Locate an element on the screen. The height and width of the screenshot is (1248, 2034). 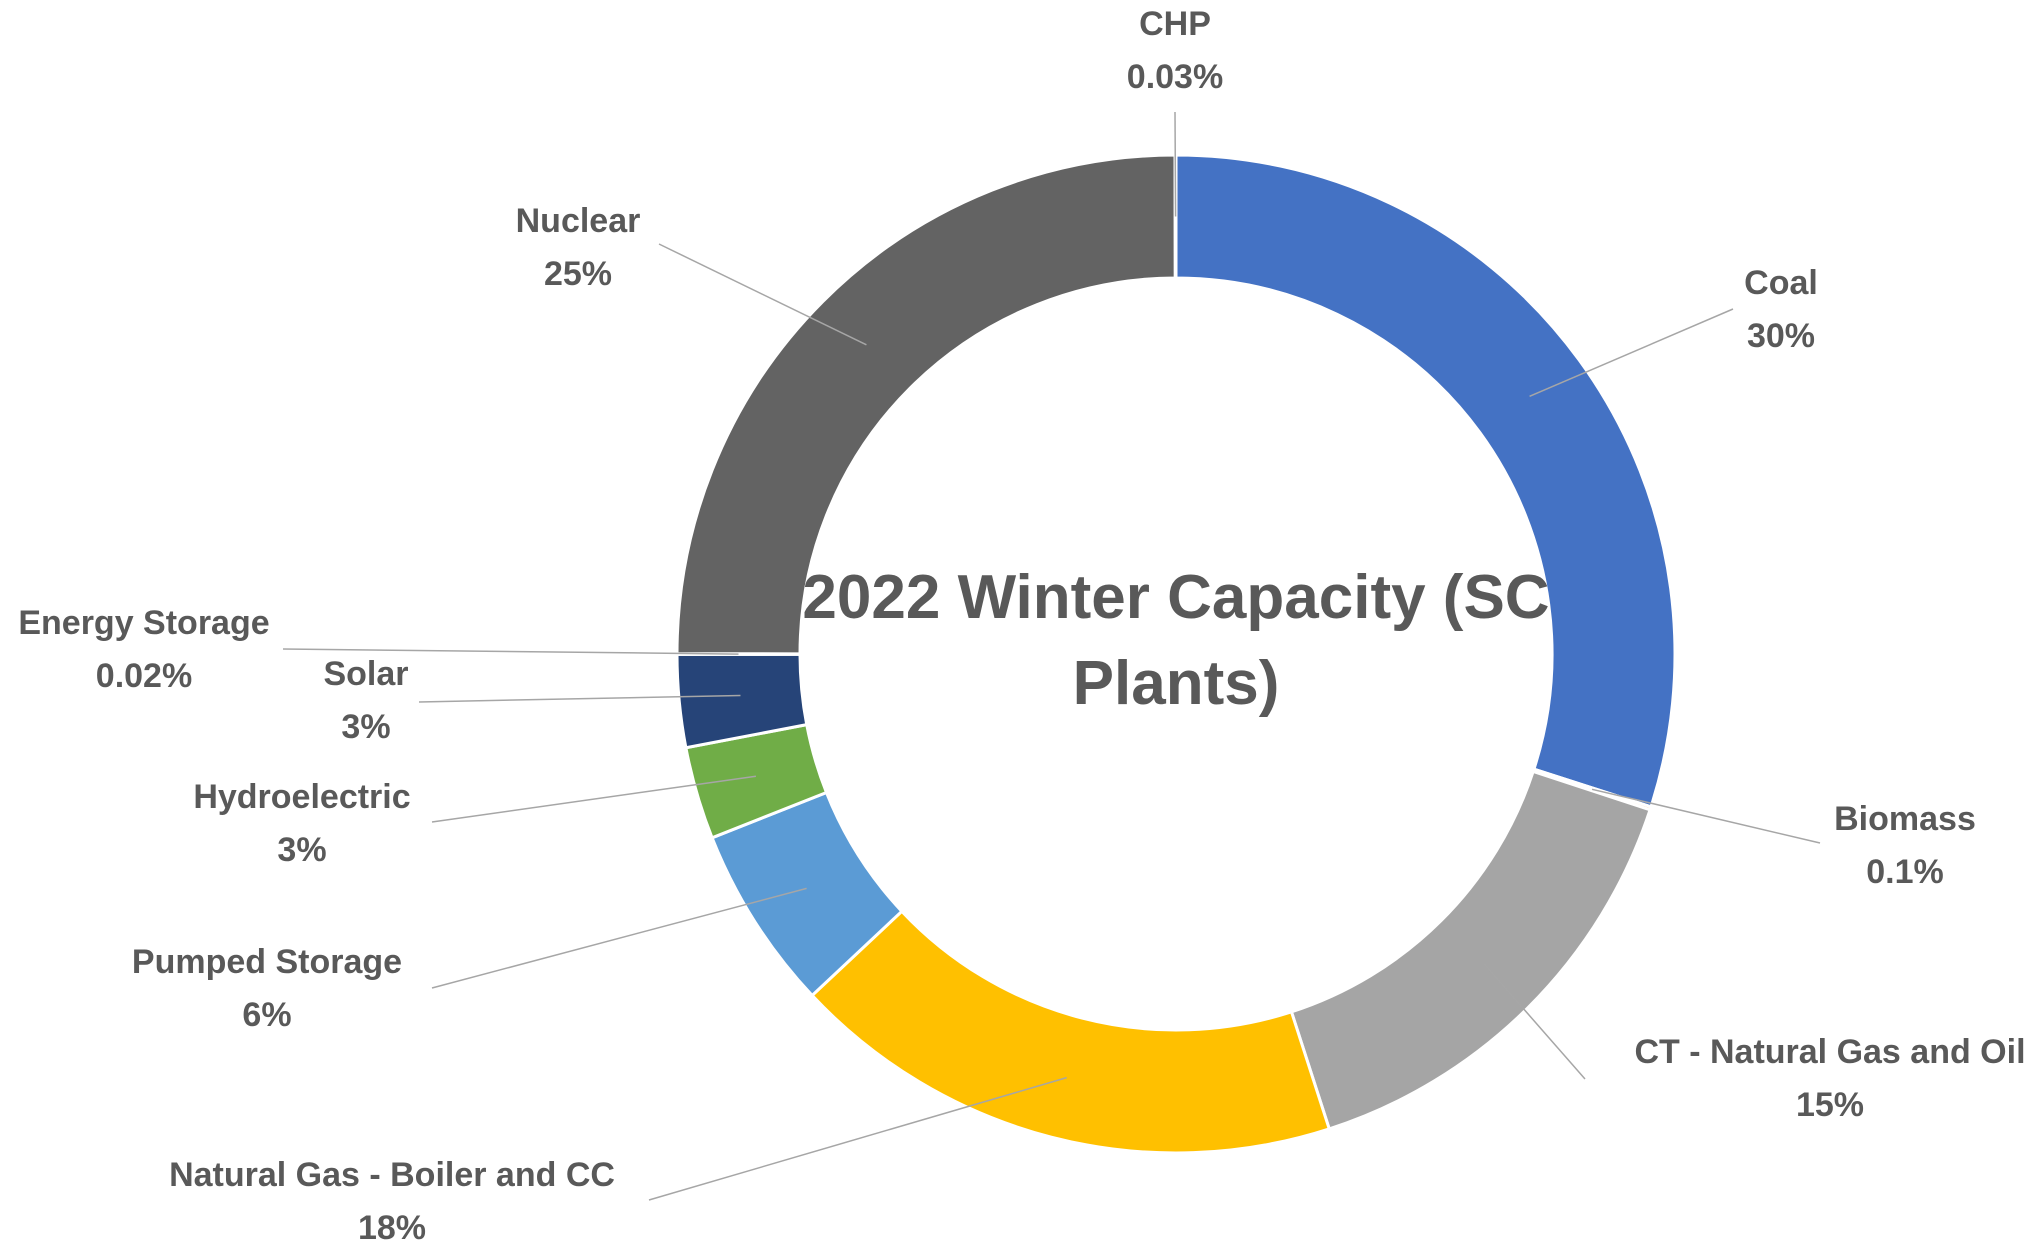
value-label: 0.02% is located at coordinates (144, 676).